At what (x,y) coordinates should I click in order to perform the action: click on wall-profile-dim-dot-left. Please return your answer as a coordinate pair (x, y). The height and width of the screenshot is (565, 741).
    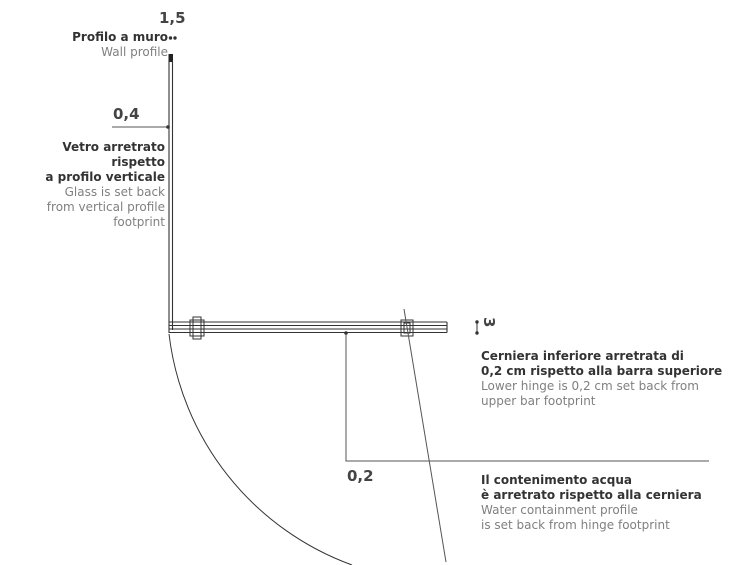
    Looking at the image, I should click on (170, 38).